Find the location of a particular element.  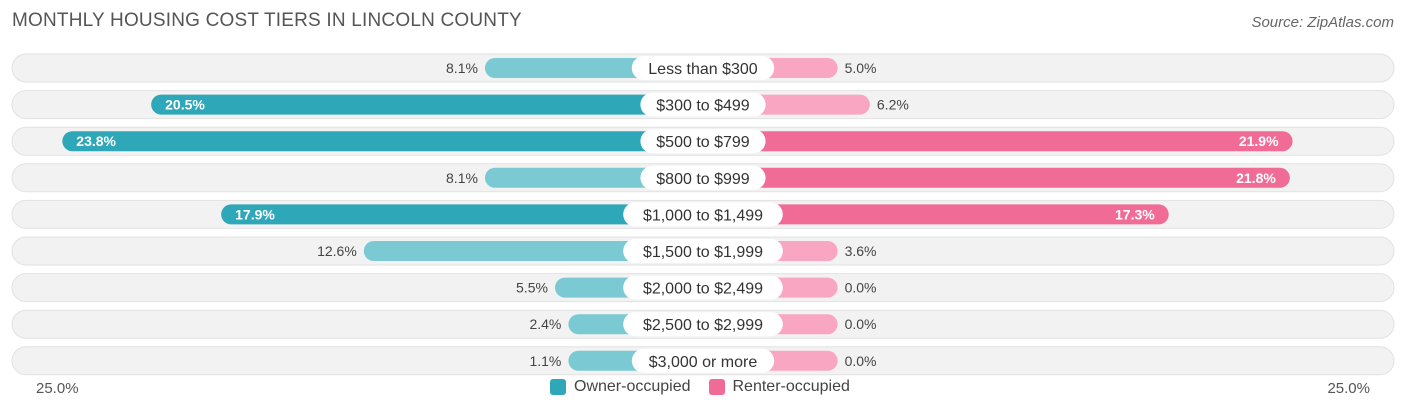

category-label: Less than $300 is located at coordinates (703, 69).